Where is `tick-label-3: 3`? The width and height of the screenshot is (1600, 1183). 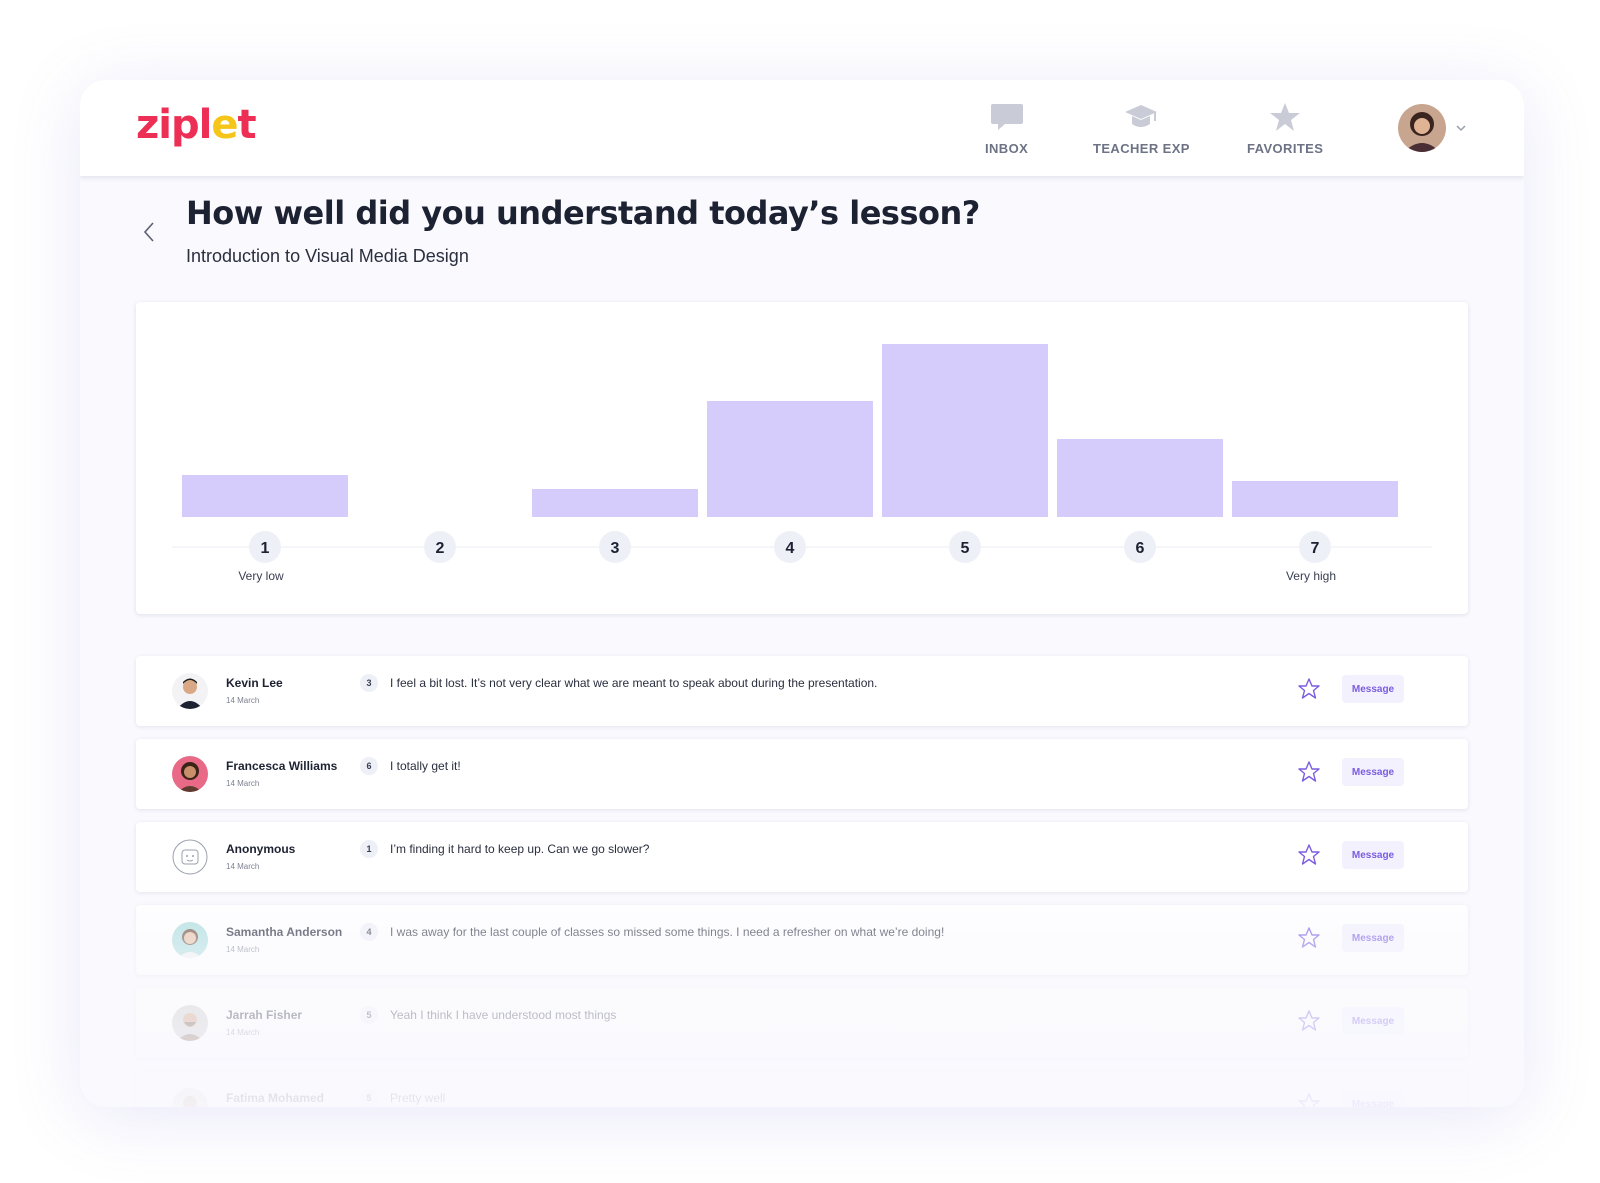
tick-label-3: 3 is located at coordinates (615, 548).